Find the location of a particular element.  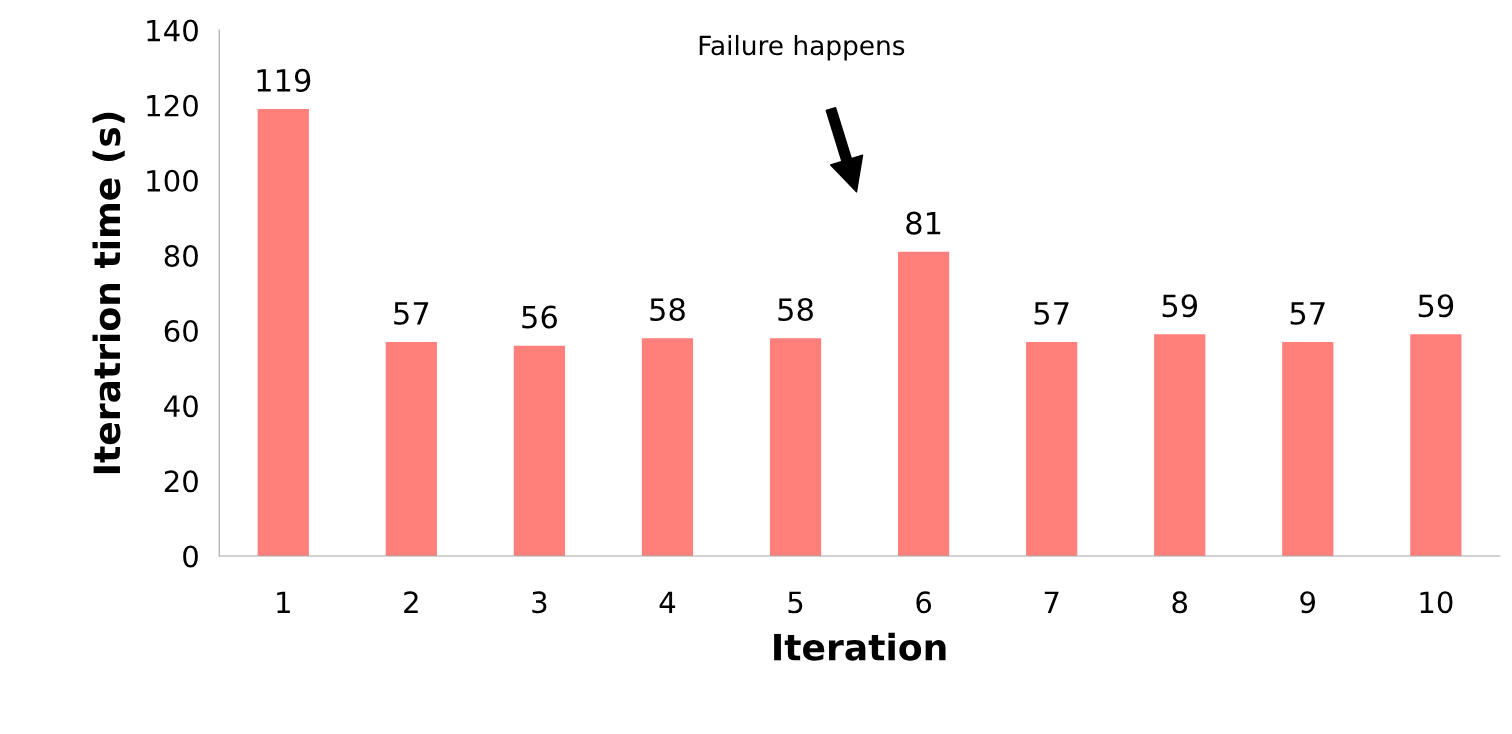

y-tick-label: 100 is located at coordinates (172, 180).